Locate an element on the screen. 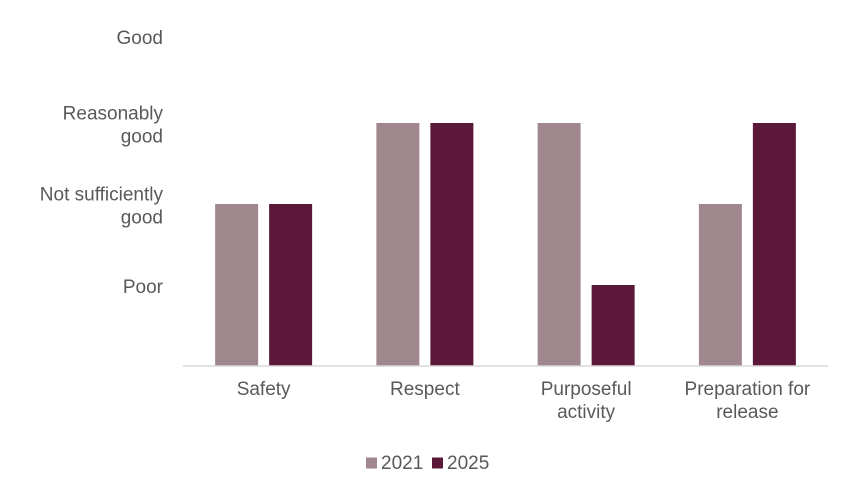  x-category-label: Safety is located at coordinates (264, 389).